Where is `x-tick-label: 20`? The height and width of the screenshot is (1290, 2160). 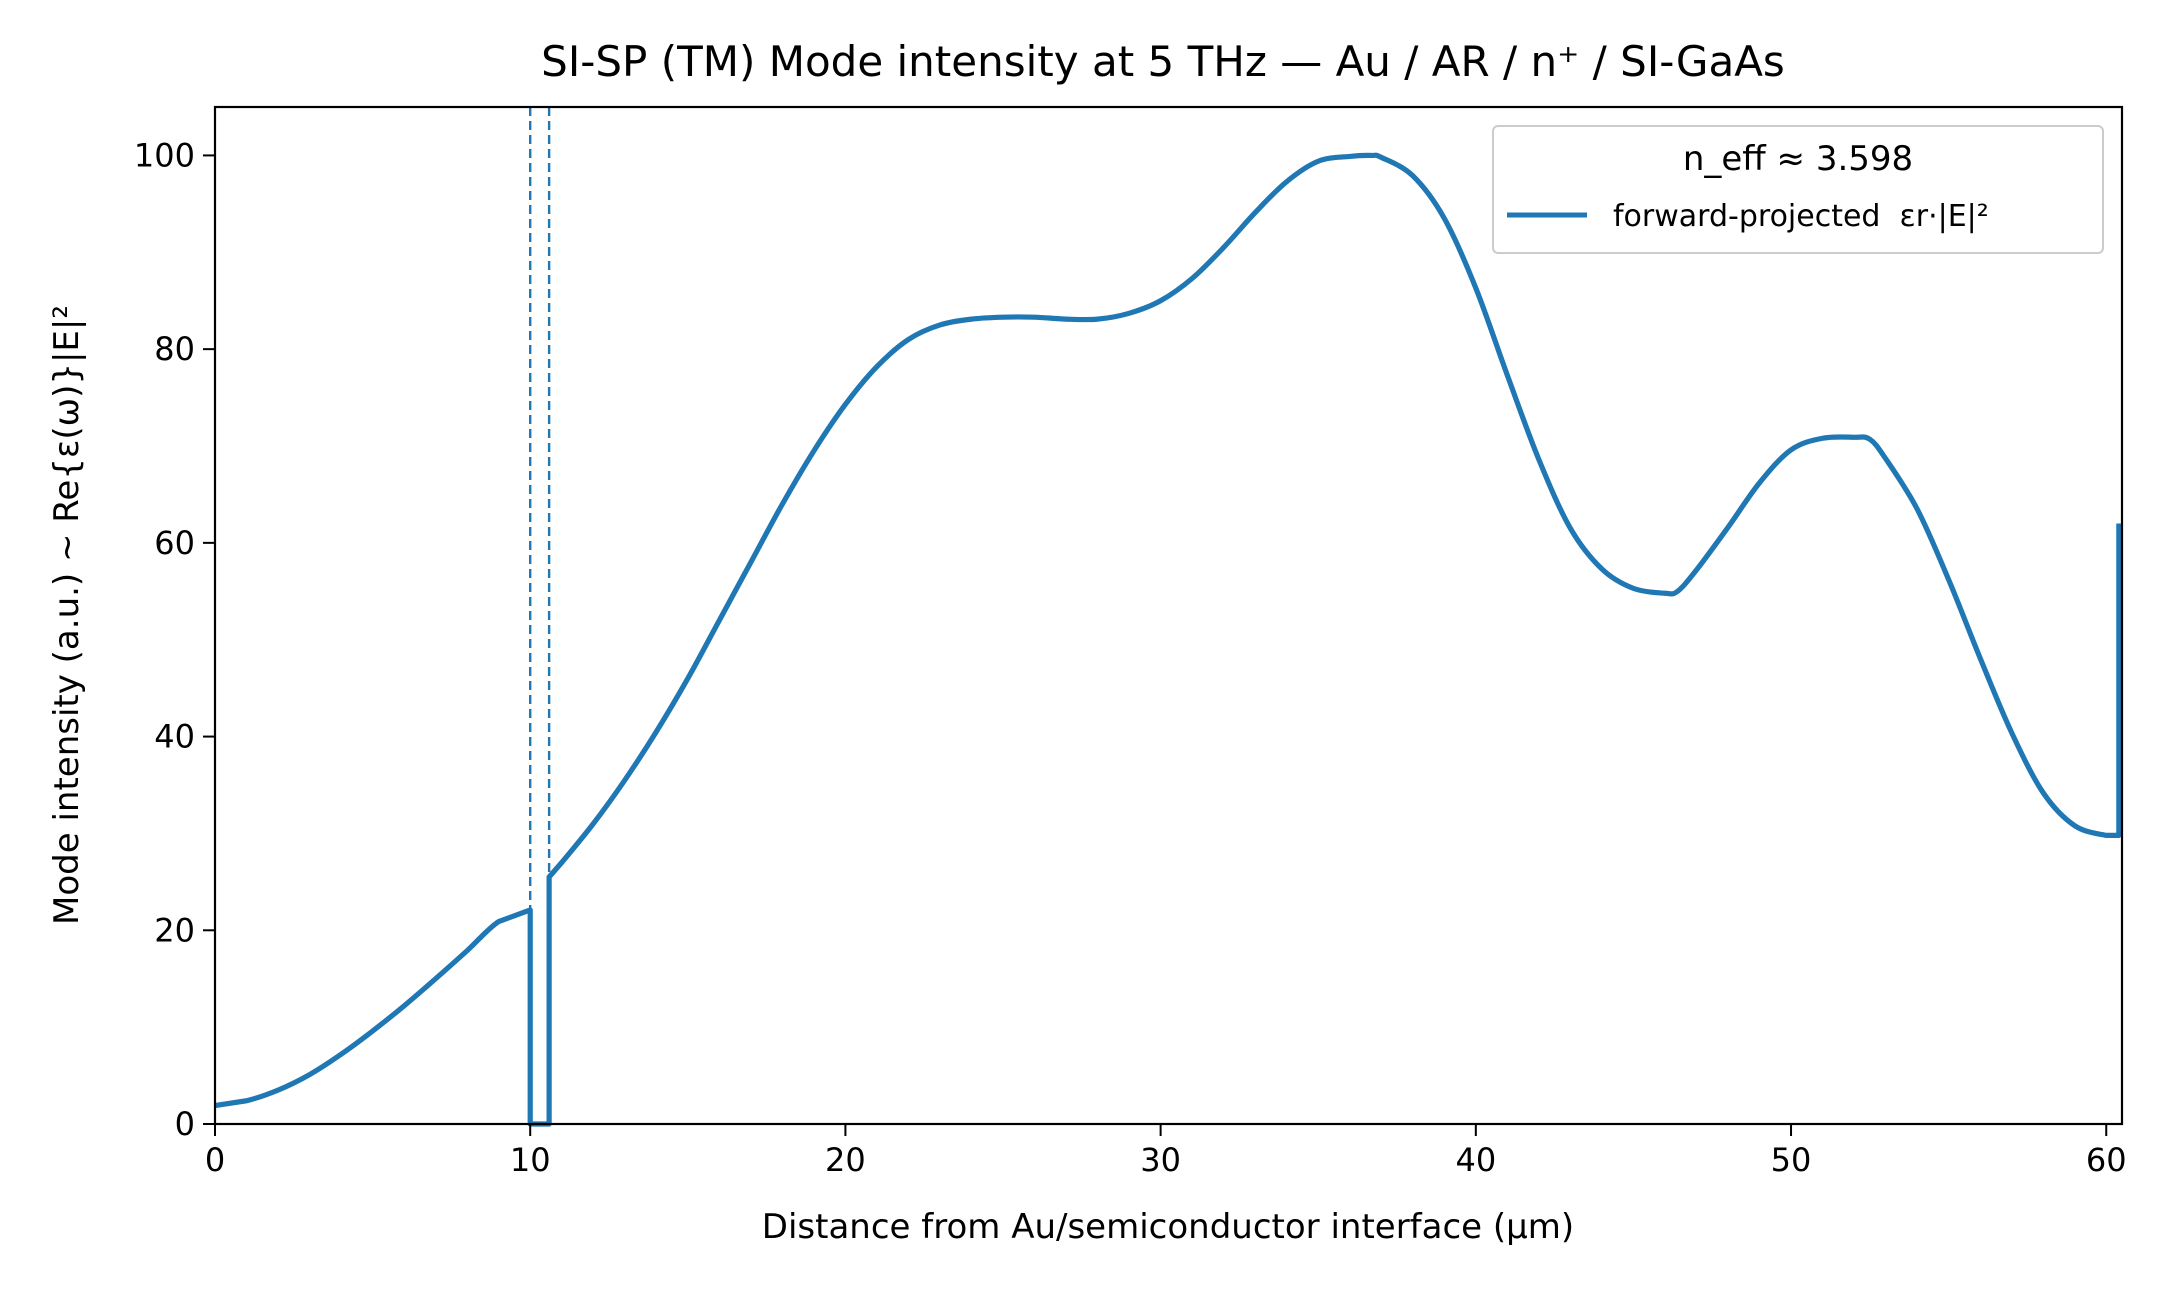 x-tick-label: 20 is located at coordinates (845, 1160).